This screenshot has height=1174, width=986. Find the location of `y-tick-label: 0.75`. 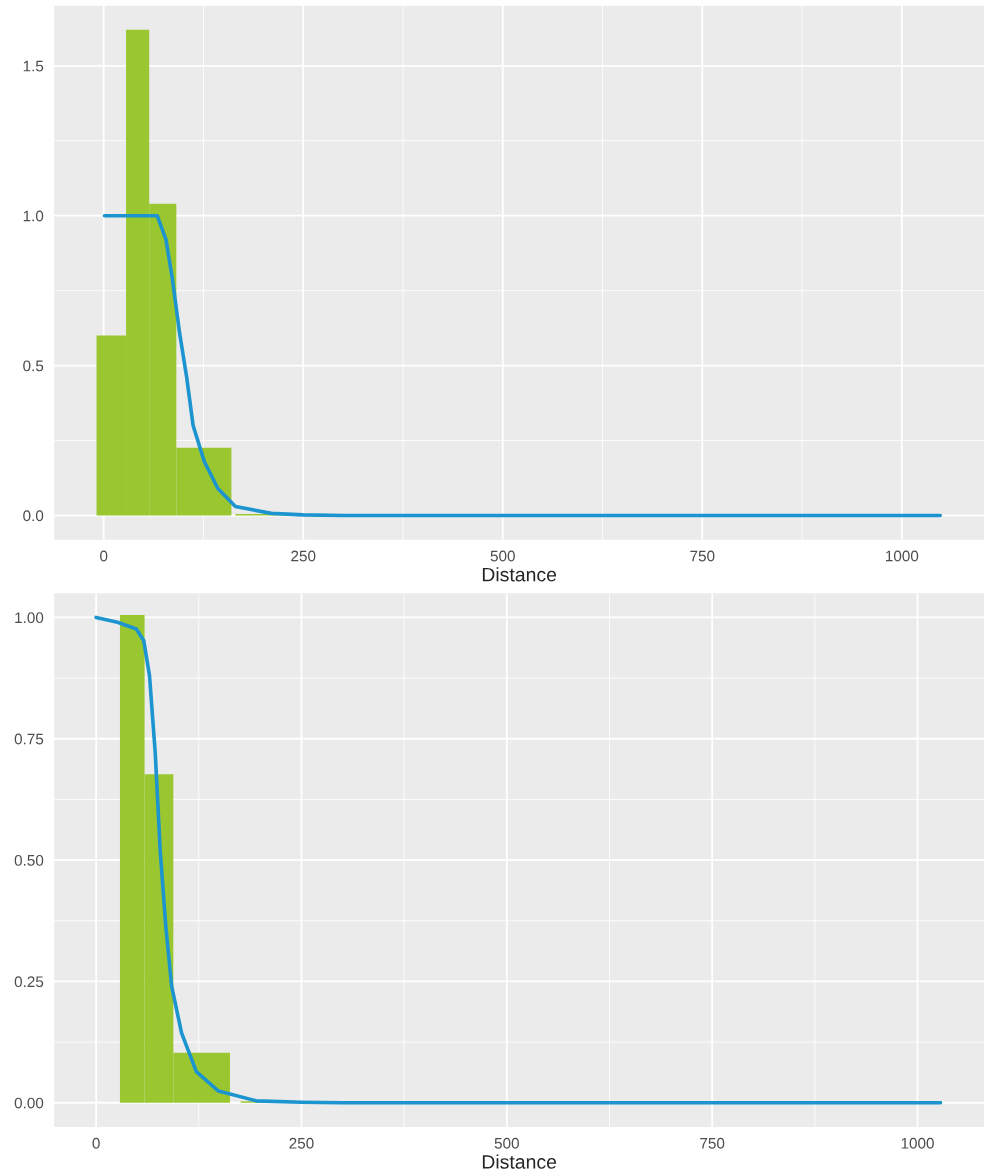

y-tick-label: 0.75 is located at coordinates (29, 739).